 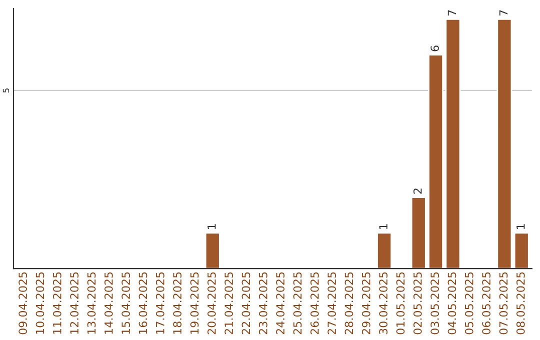 I want to click on y-tick-label: 5, so click(x=6, y=90).